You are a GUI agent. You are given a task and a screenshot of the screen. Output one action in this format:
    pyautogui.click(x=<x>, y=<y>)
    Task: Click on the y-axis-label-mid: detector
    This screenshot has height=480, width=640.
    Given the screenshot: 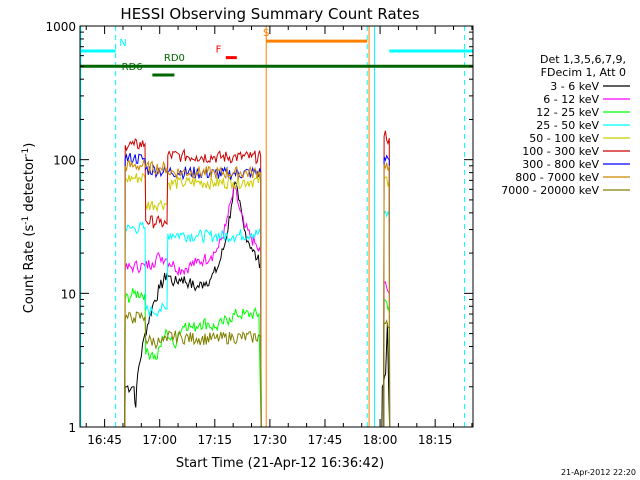 What is the action you would take?
    pyautogui.click(x=29, y=186)
    